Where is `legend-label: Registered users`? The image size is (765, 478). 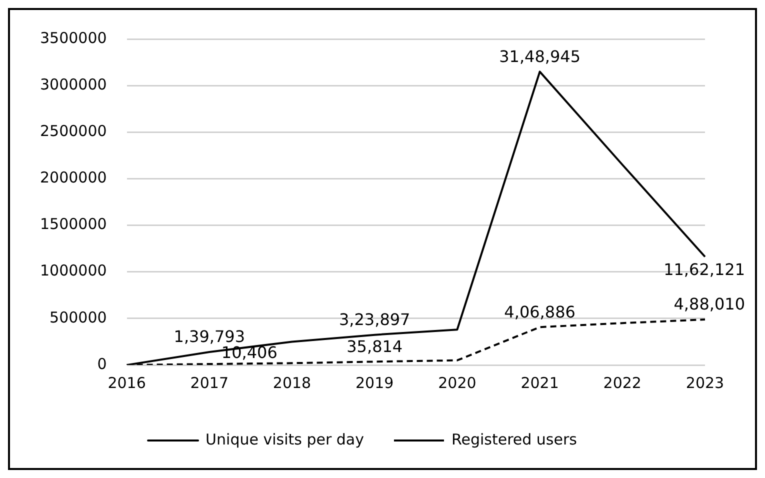
legend-label: Registered users is located at coordinates (514, 439).